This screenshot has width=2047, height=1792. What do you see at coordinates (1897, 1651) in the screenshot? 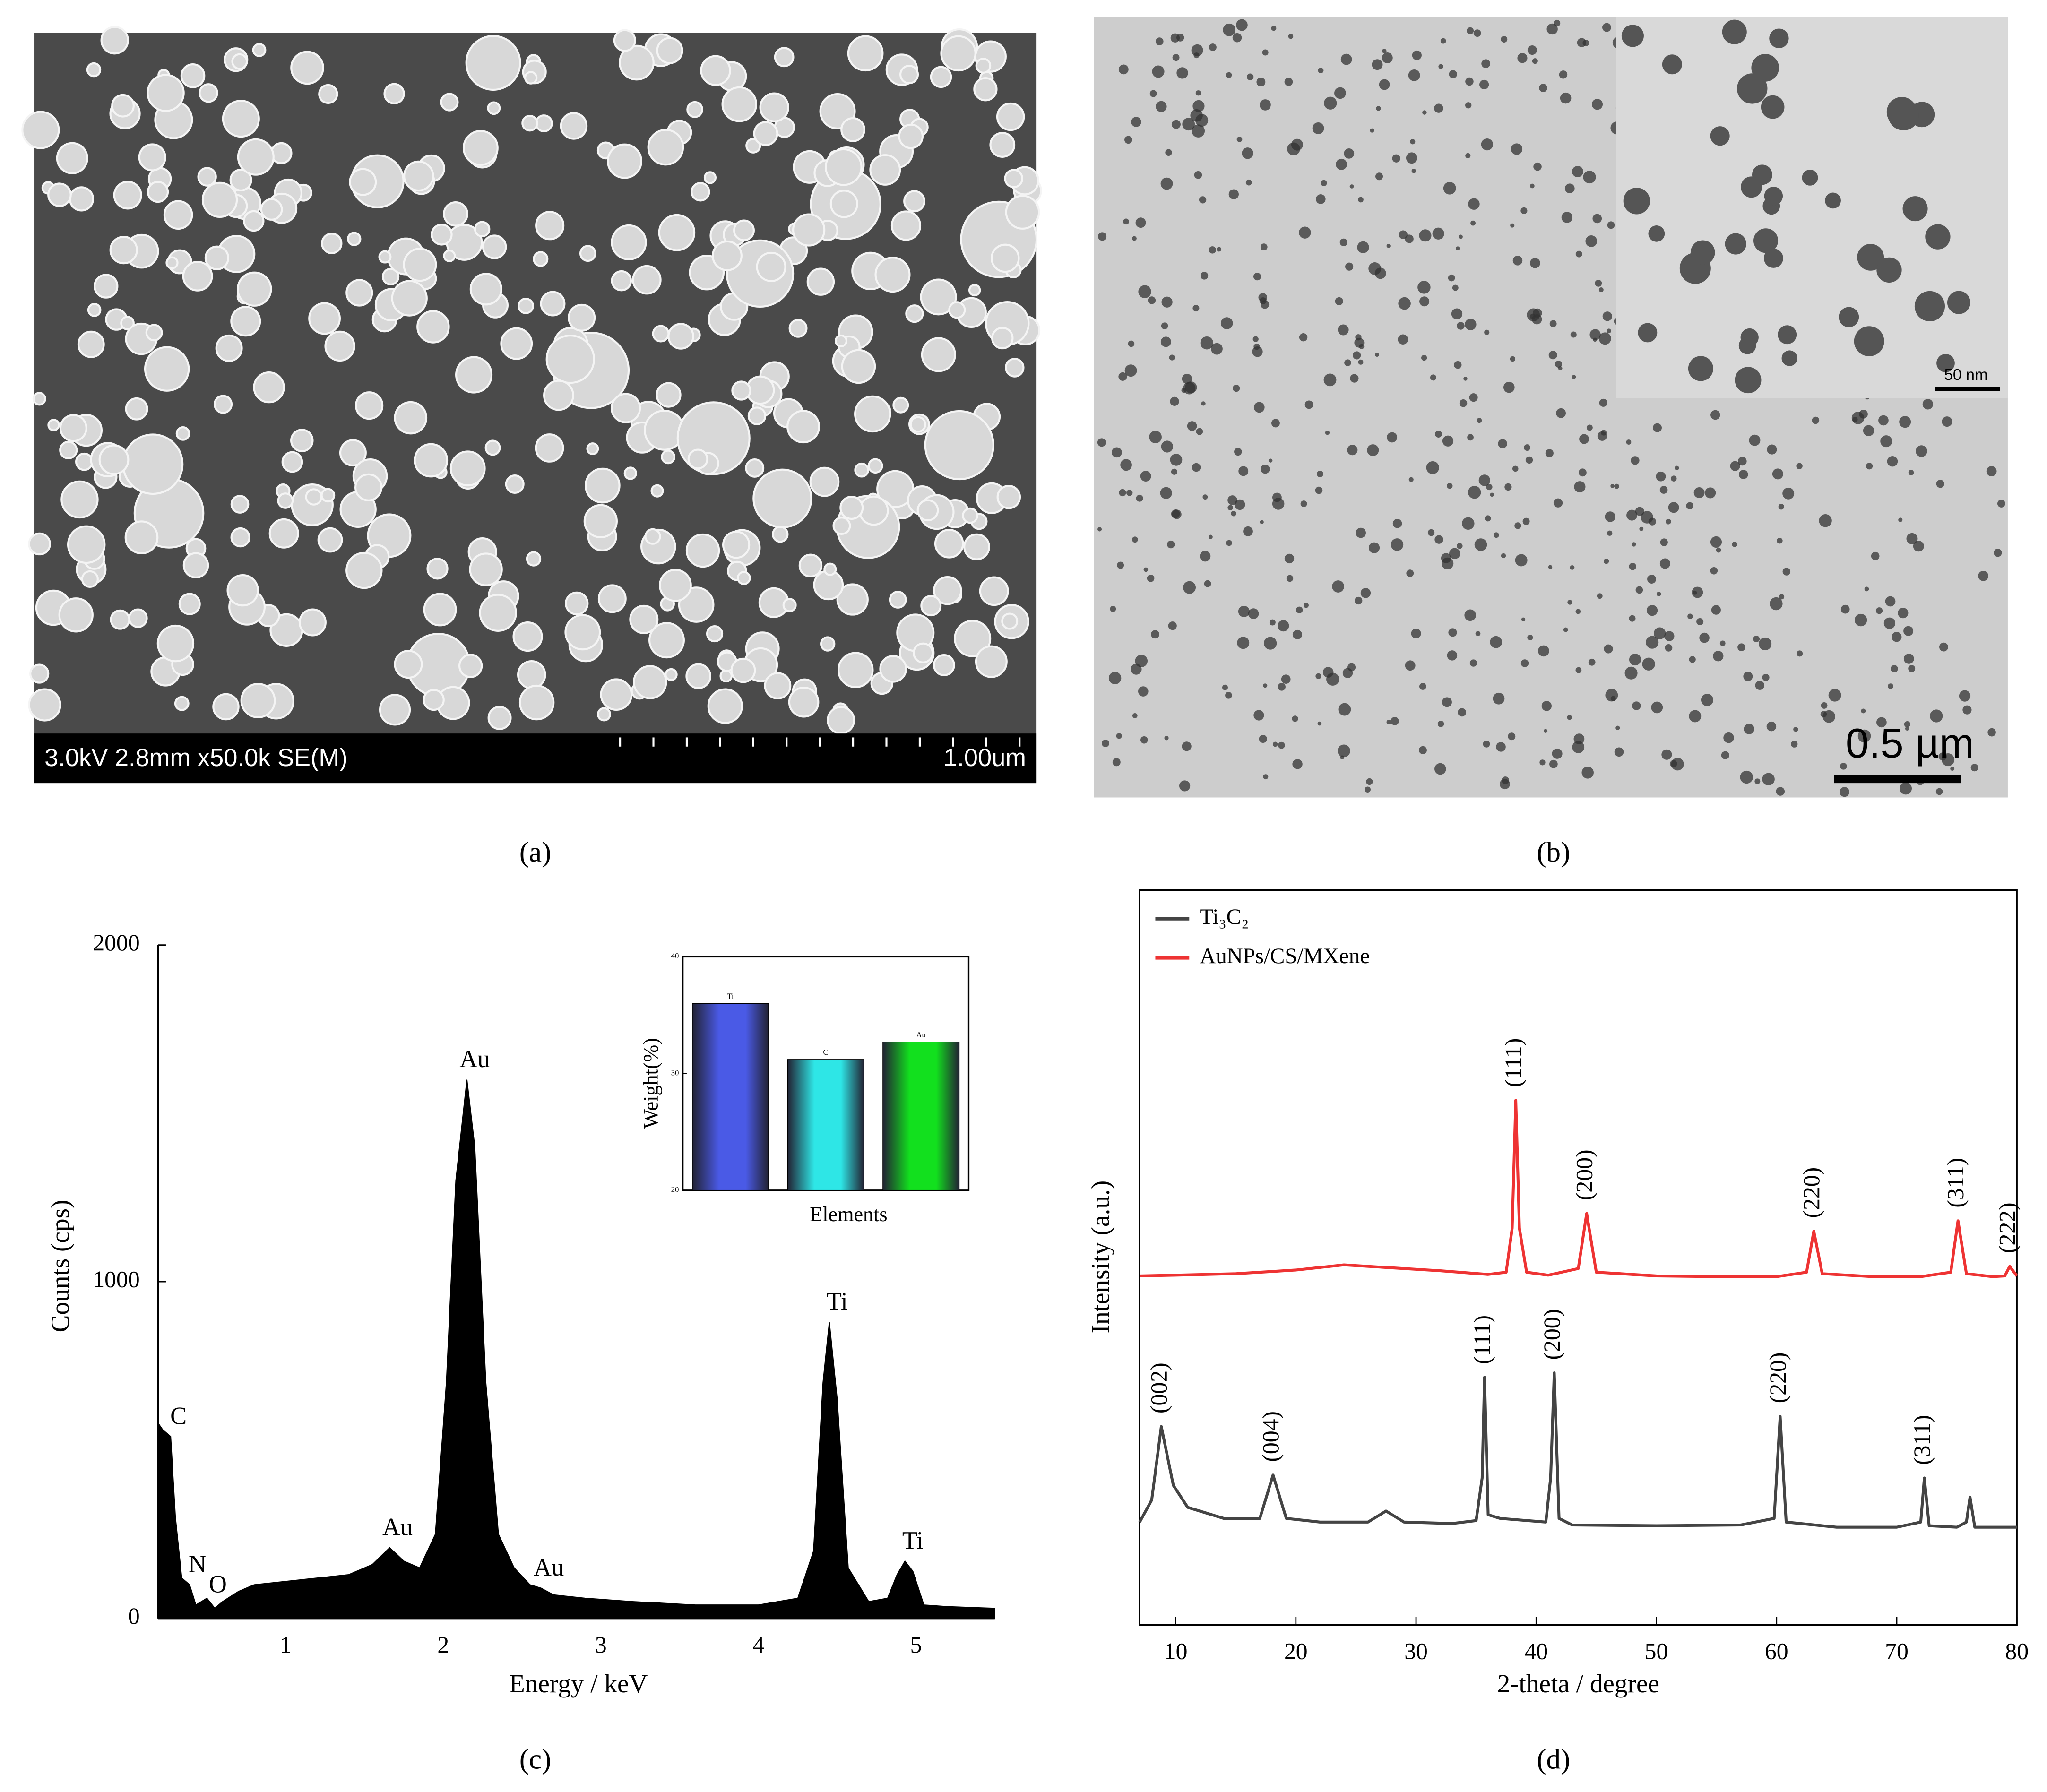
I see `x-tick-label: 70` at bounding box center [1897, 1651].